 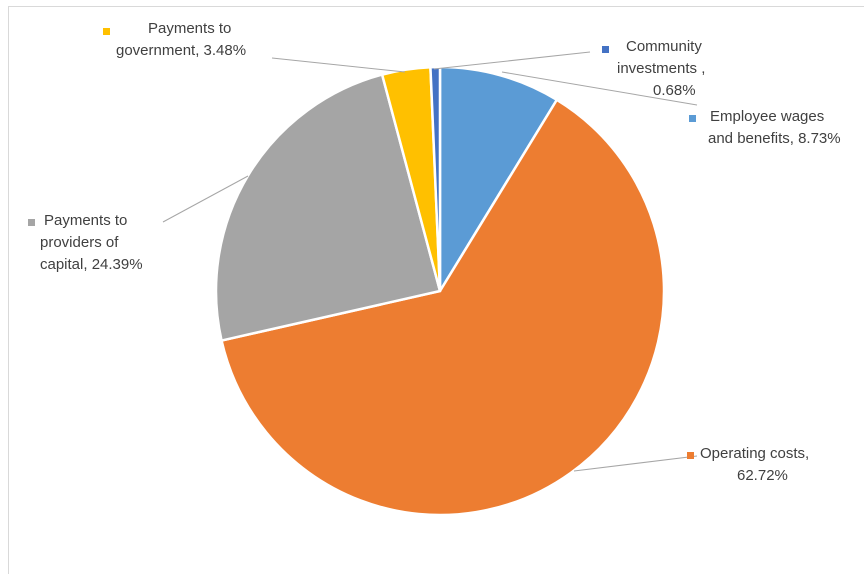 What do you see at coordinates (498, 179) in the screenshot?
I see `pie-slice-employee-wages-and-benefits` at bounding box center [498, 179].